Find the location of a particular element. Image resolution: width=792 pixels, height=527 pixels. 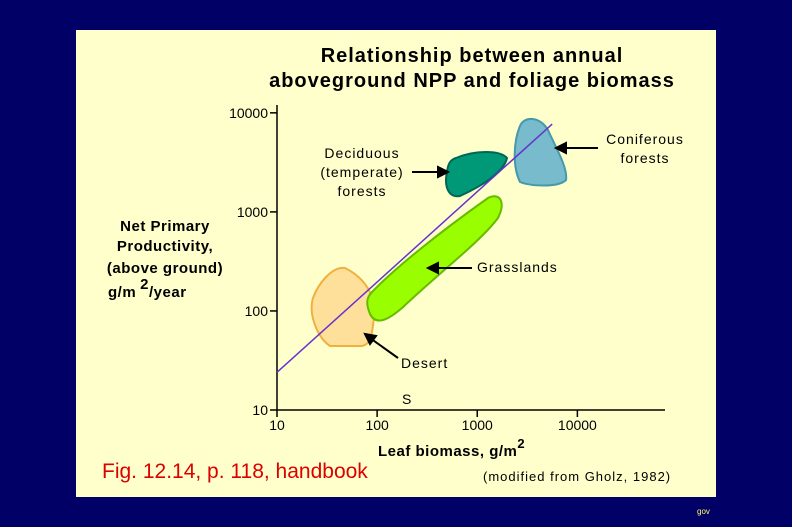

title-line: Relationship between annual is located at coordinates (472, 56).